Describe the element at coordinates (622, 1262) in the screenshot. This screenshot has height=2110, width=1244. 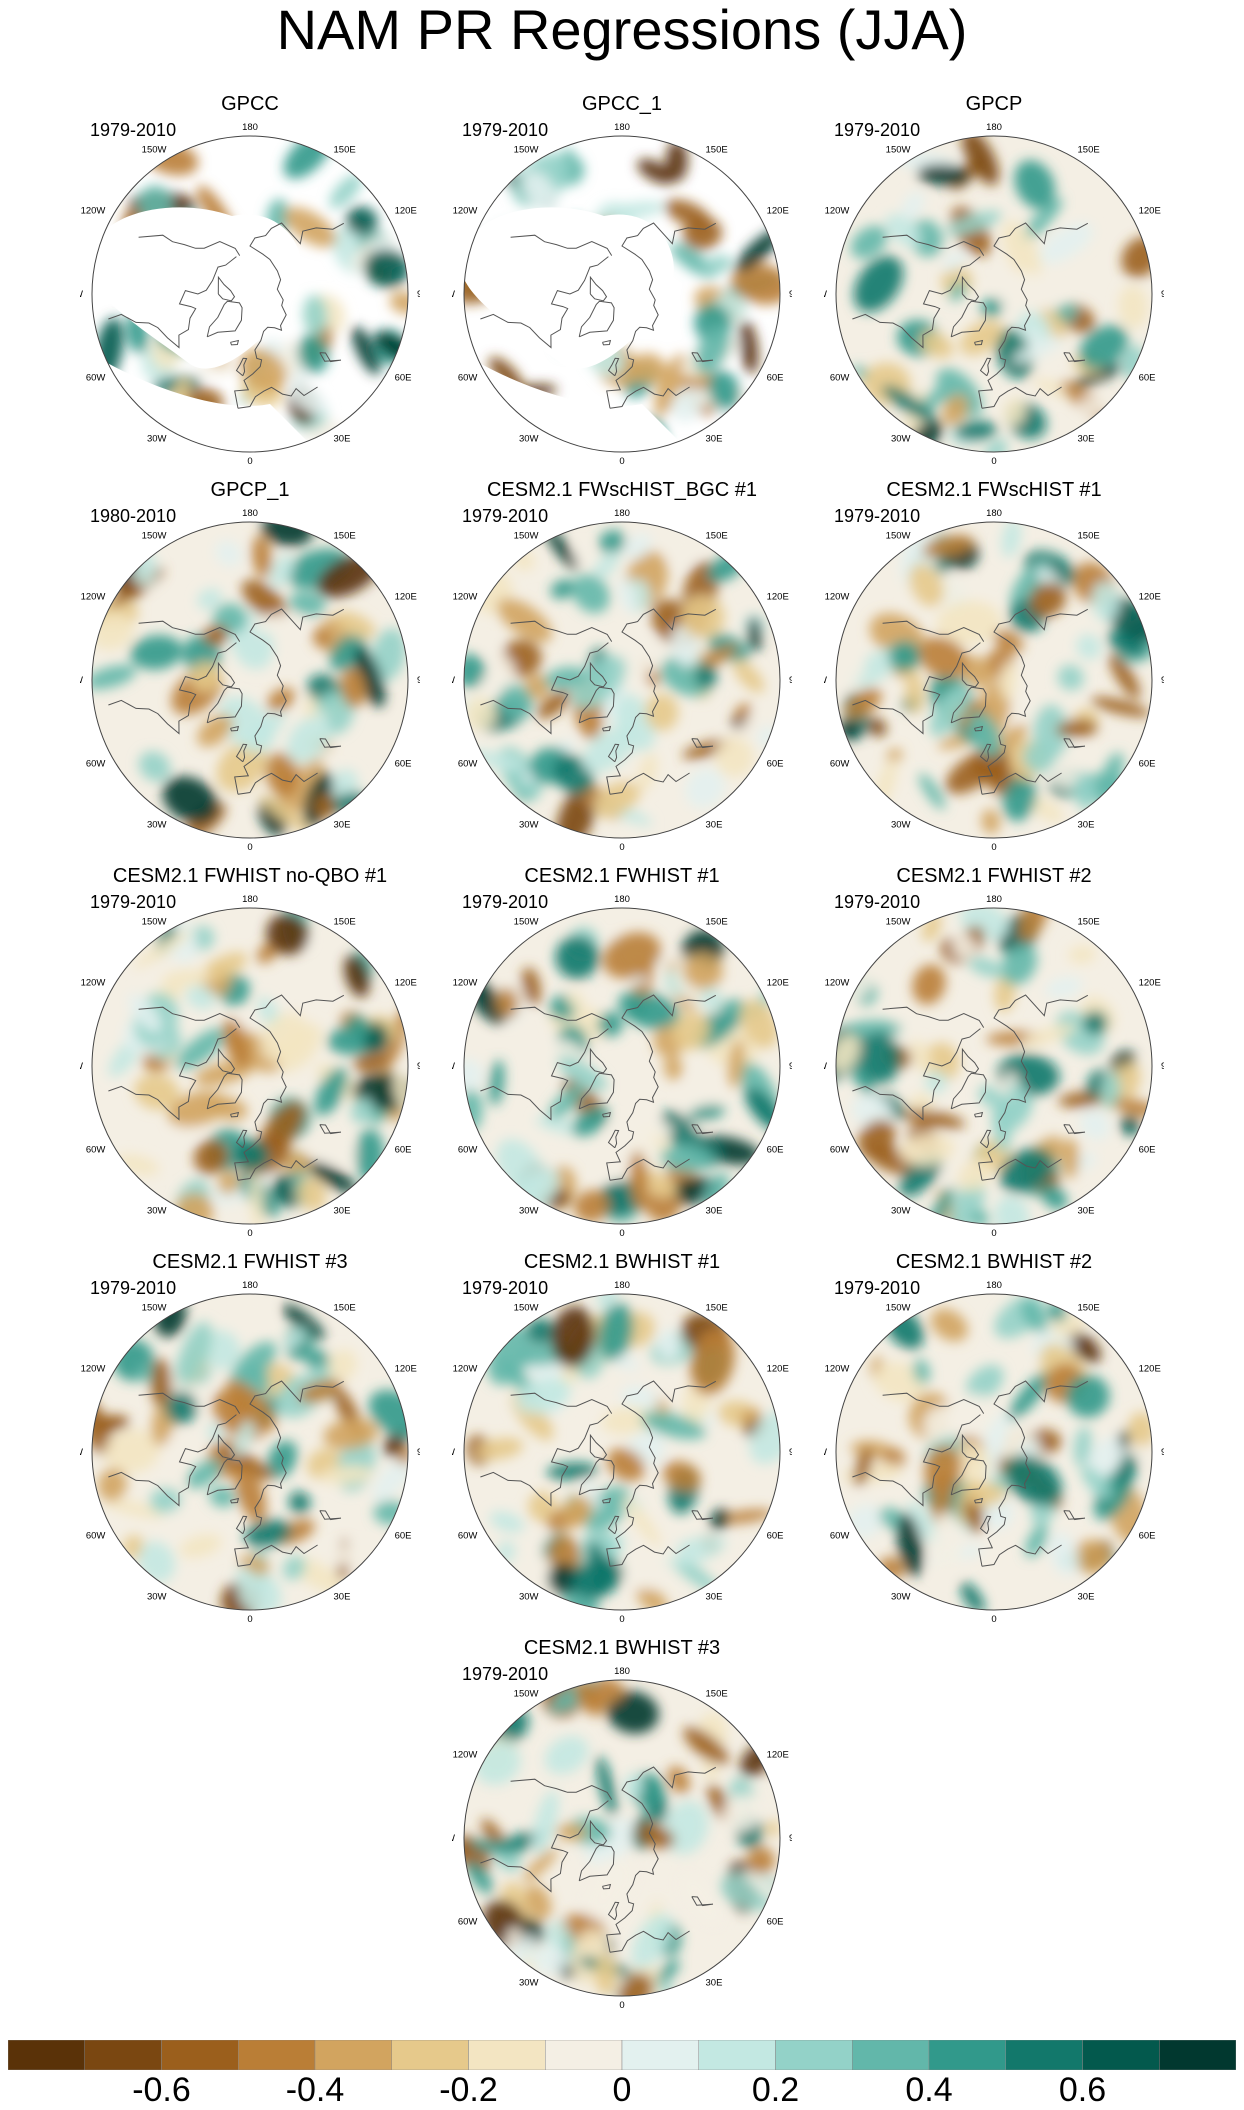
I see `panel-title: CESM2.1 BWHIST #1` at that location.